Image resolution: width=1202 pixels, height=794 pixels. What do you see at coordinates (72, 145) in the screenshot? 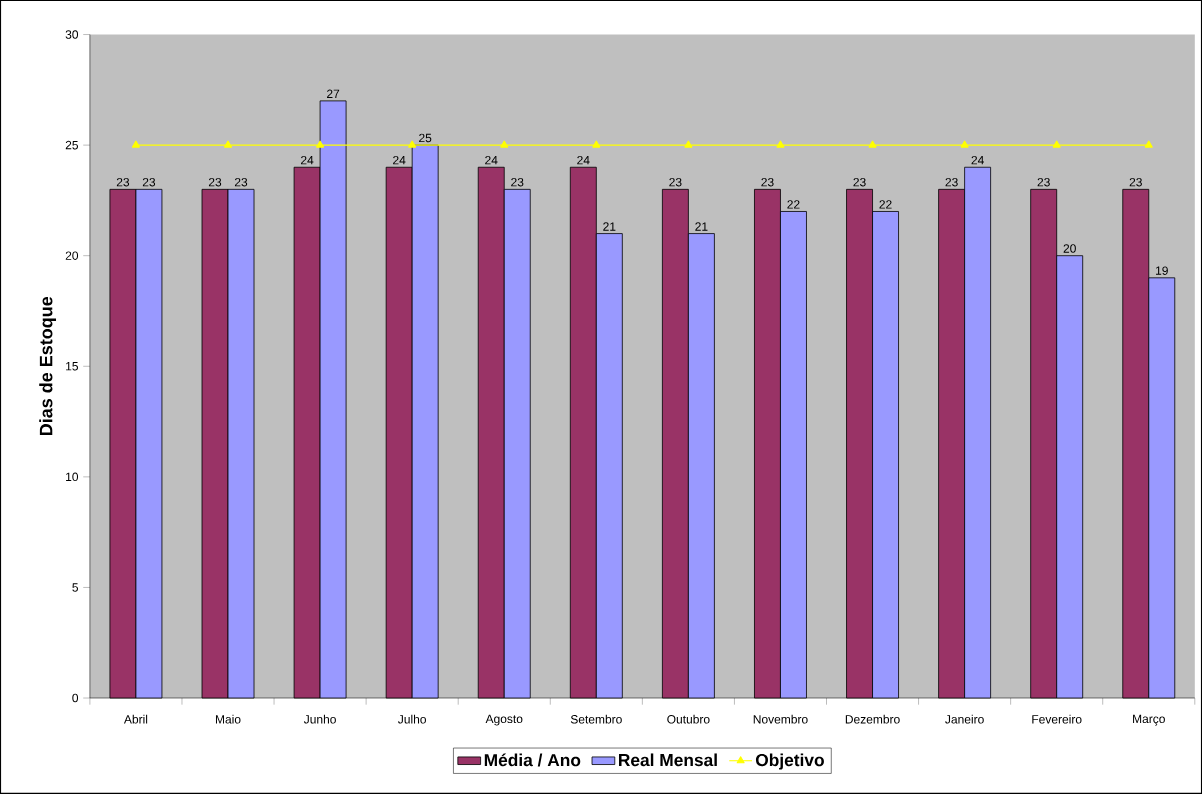
I see `y-tick-label: 25` at bounding box center [72, 145].